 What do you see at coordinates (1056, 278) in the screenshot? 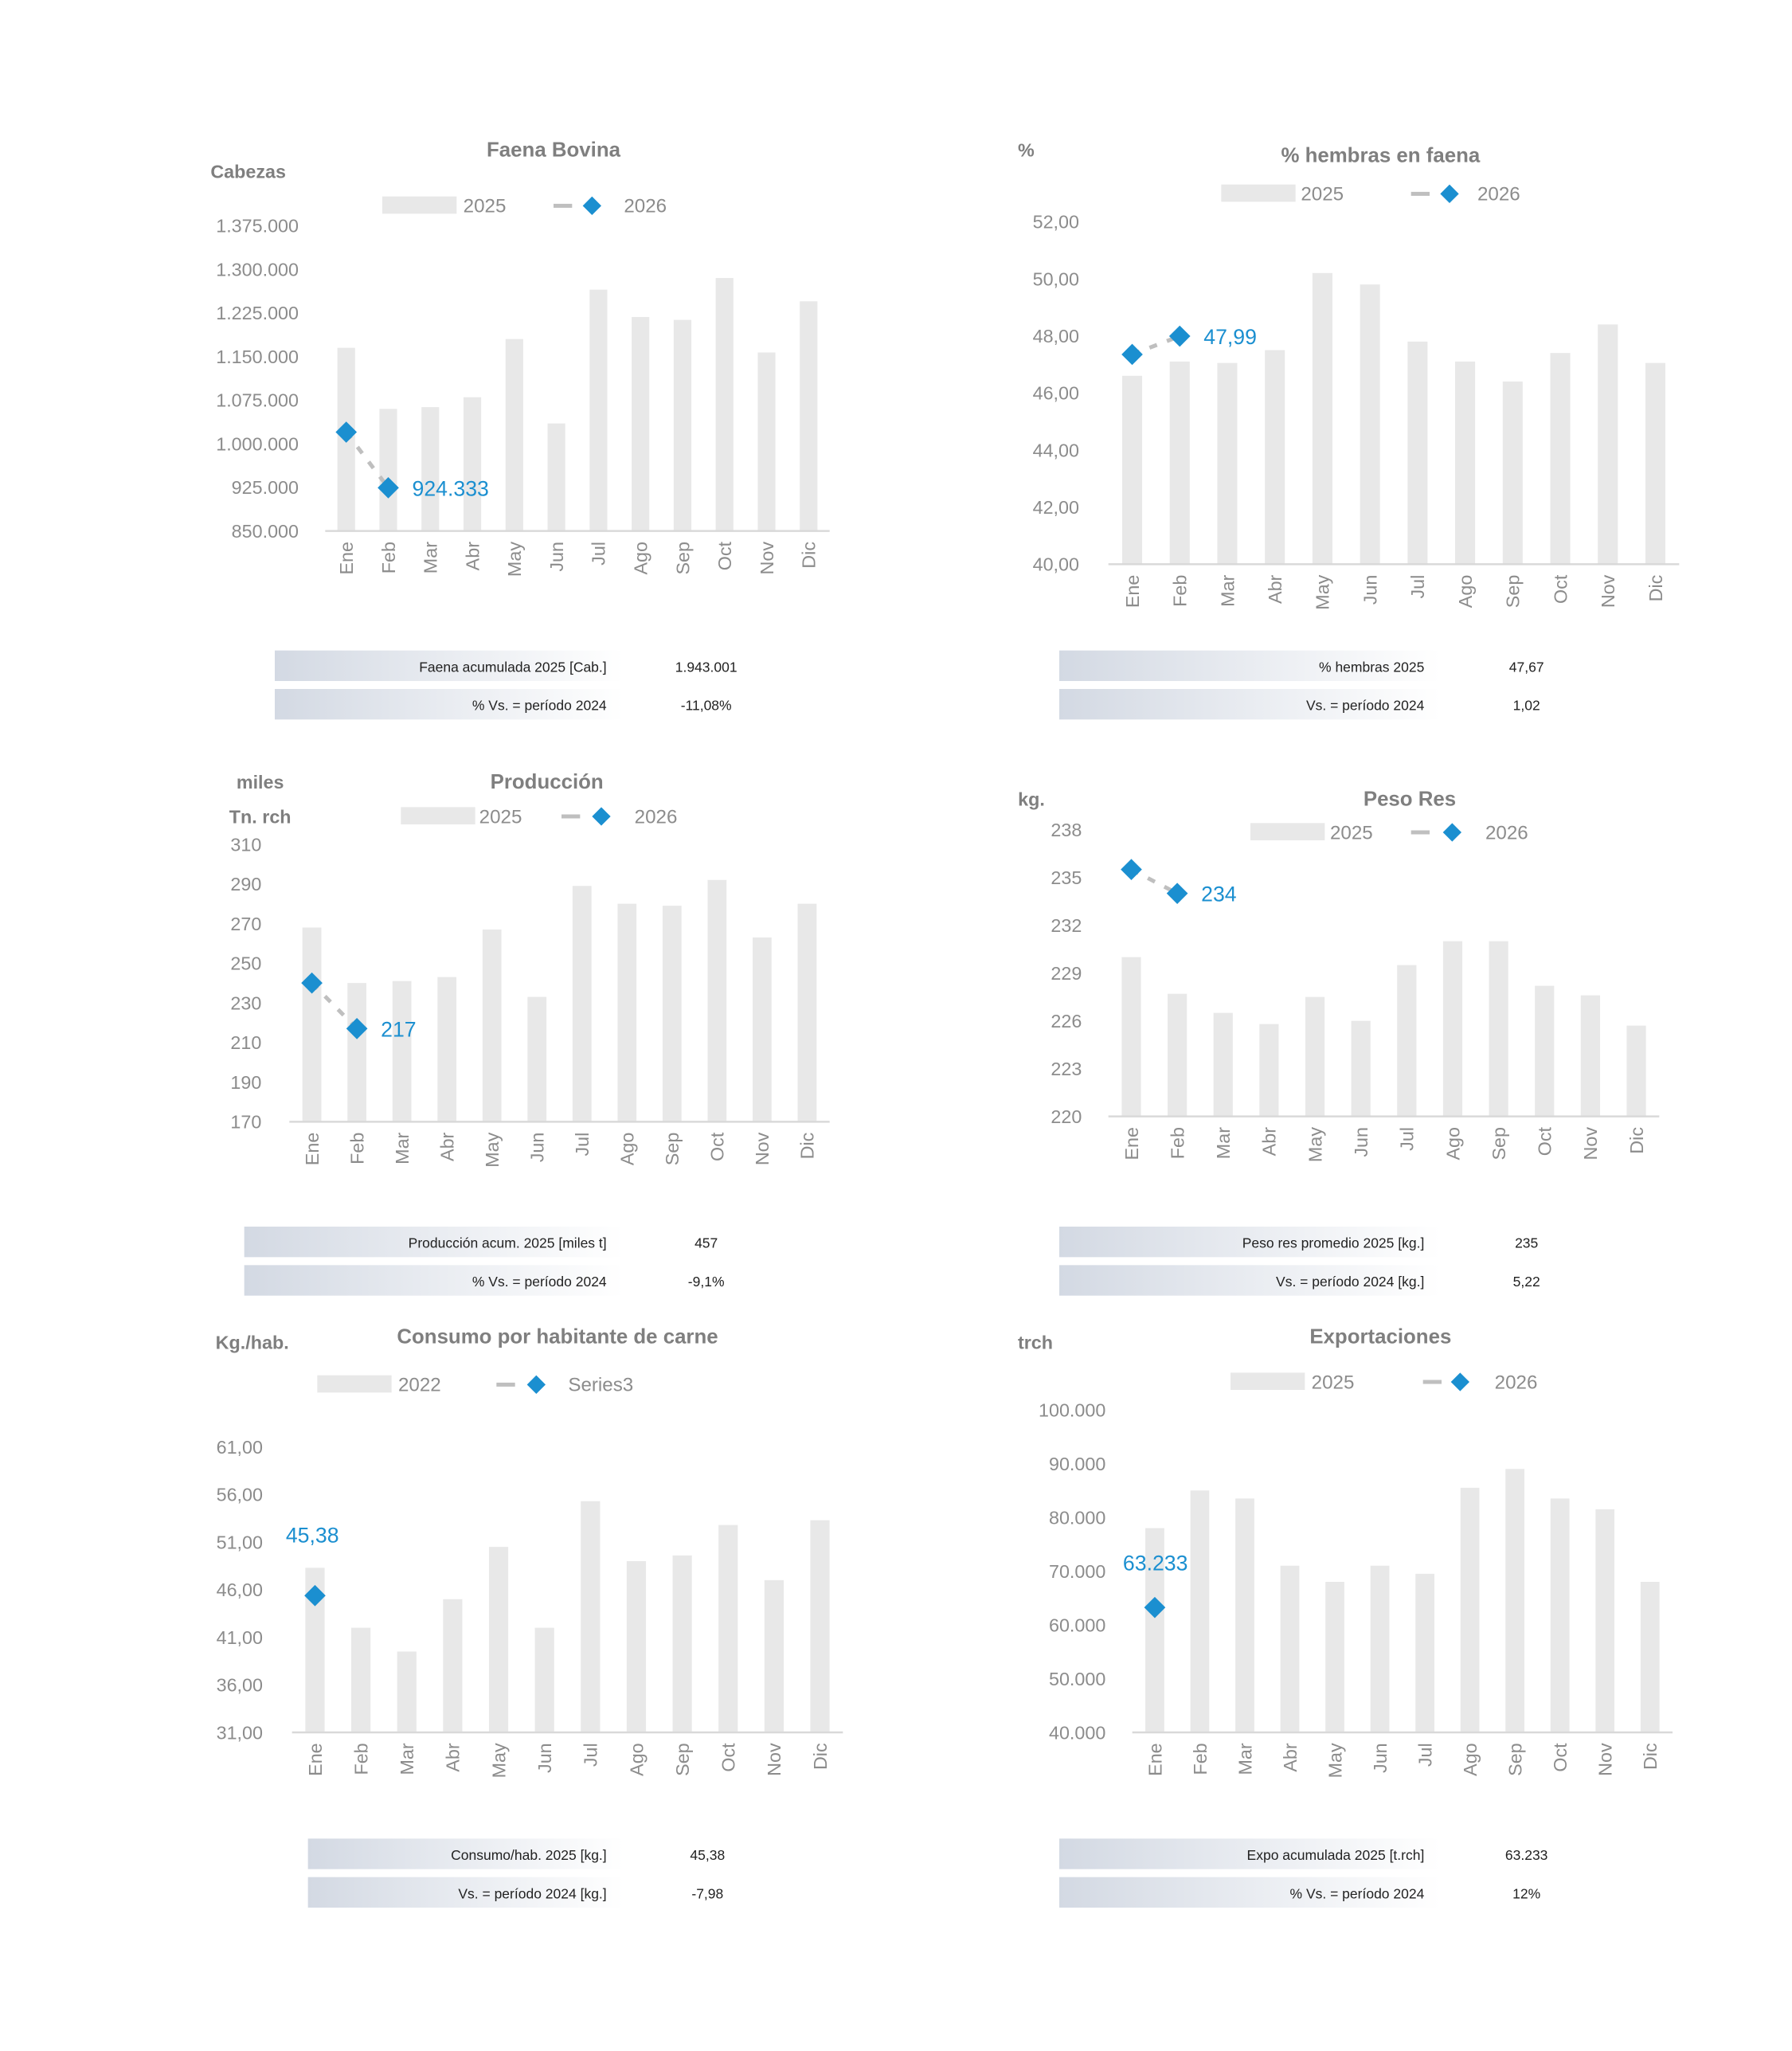
I see `y-tick-label: 50,00` at bounding box center [1056, 278].